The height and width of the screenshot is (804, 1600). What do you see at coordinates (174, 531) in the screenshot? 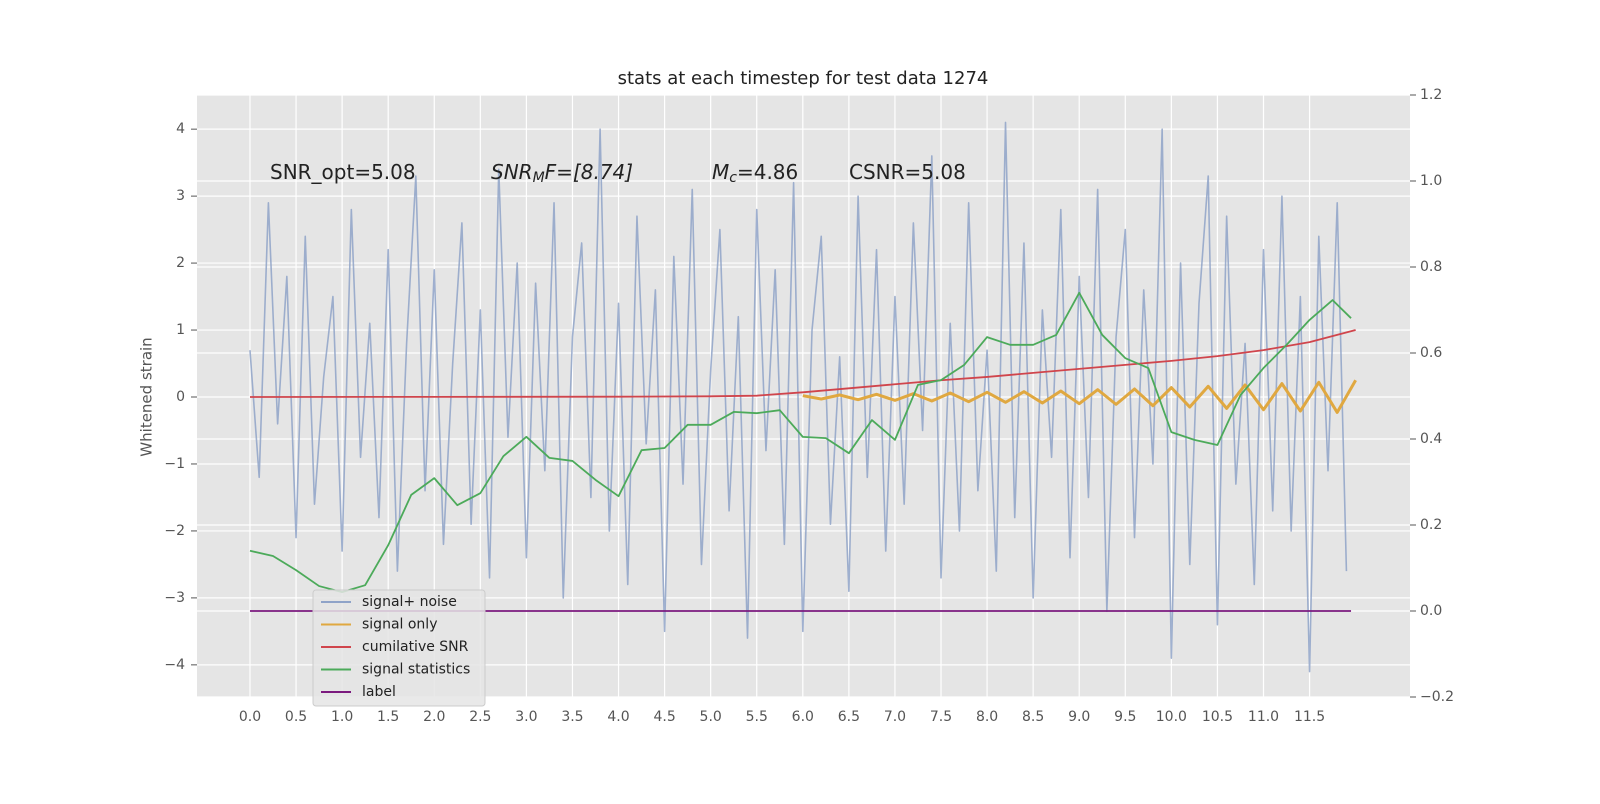
I see `y-tick-label: −2` at bounding box center [174, 531].